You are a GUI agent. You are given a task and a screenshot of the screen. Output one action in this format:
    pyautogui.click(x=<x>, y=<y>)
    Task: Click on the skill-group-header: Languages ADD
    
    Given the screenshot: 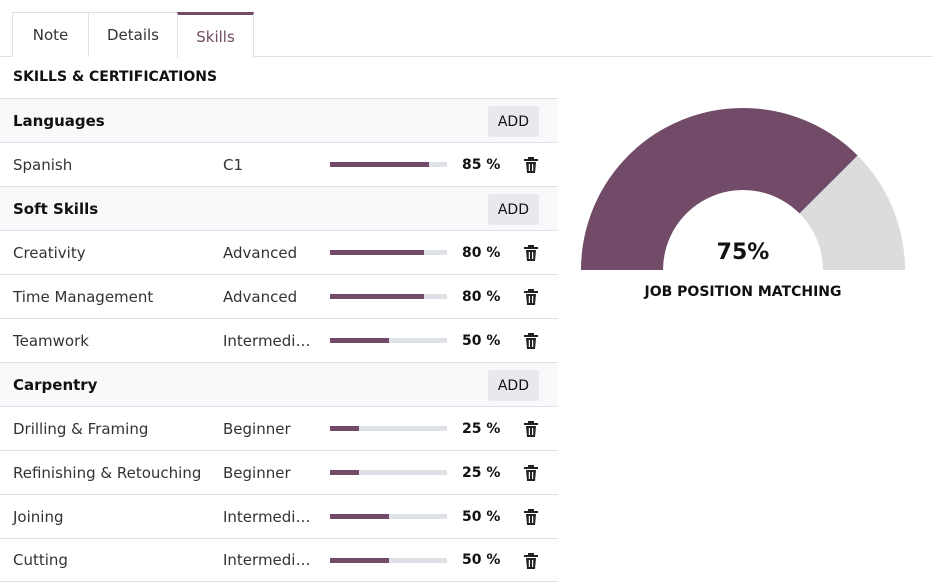 What is the action you would take?
    pyautogui.click(x=279, y=120)
    